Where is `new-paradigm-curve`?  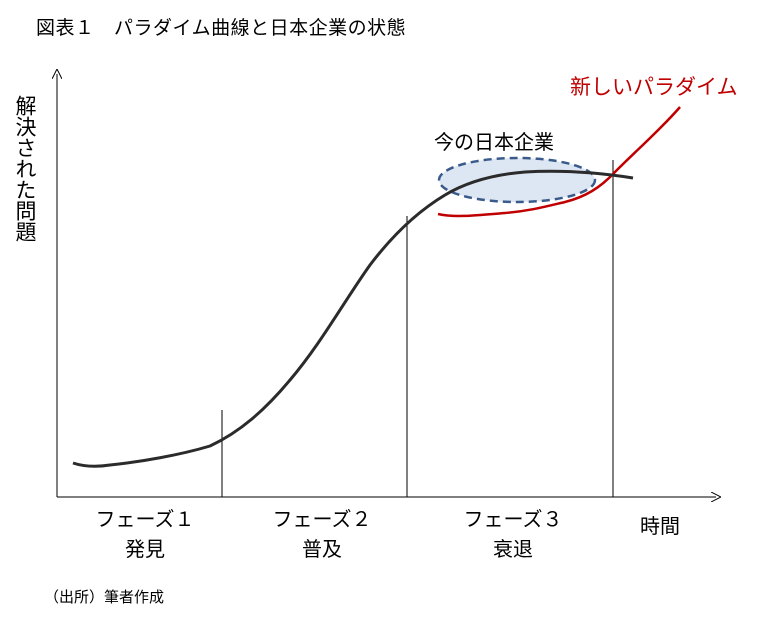
new-paradigm-curve is located at coordinates (559, 162).